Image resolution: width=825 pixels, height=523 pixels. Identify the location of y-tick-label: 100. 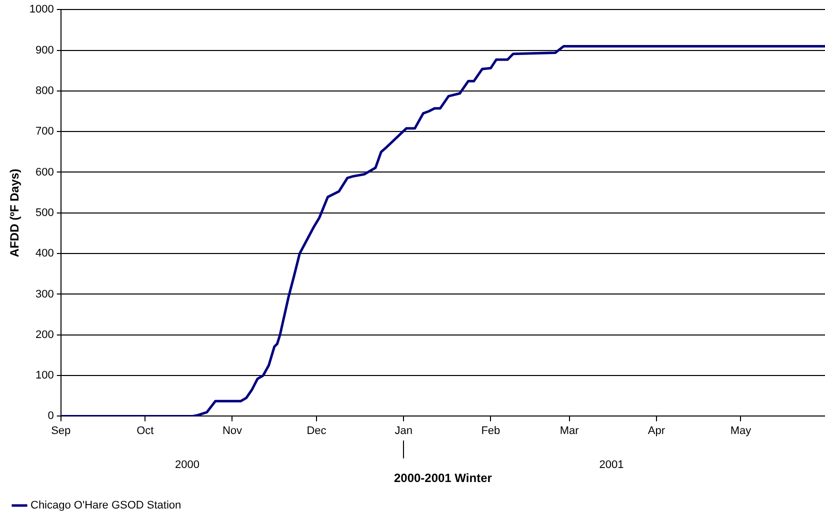
(45, 376).